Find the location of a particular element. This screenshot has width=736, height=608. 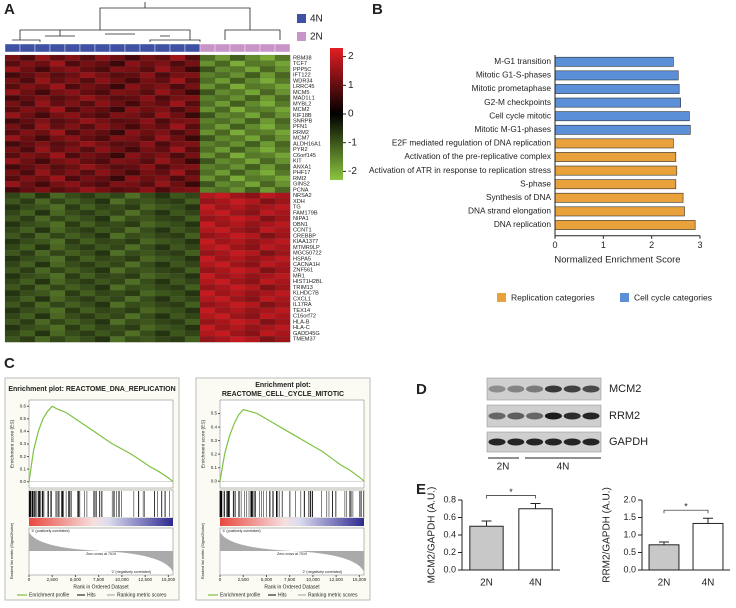

bar is located at coordinates (708, 546).